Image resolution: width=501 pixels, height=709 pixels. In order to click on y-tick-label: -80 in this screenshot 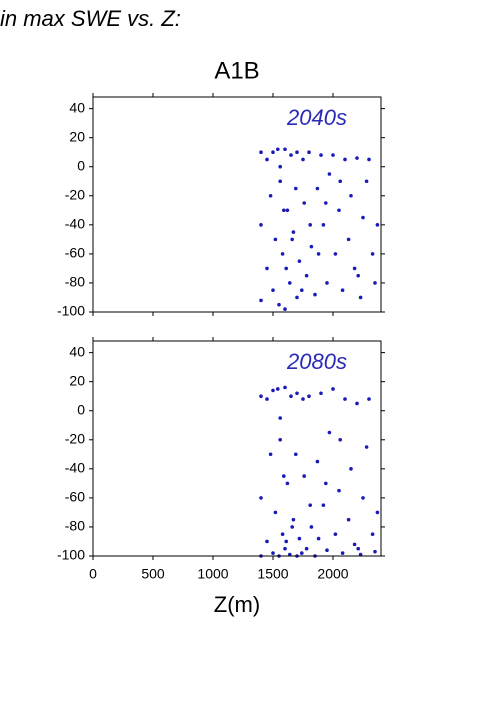, I will do `click(75, 526)`.